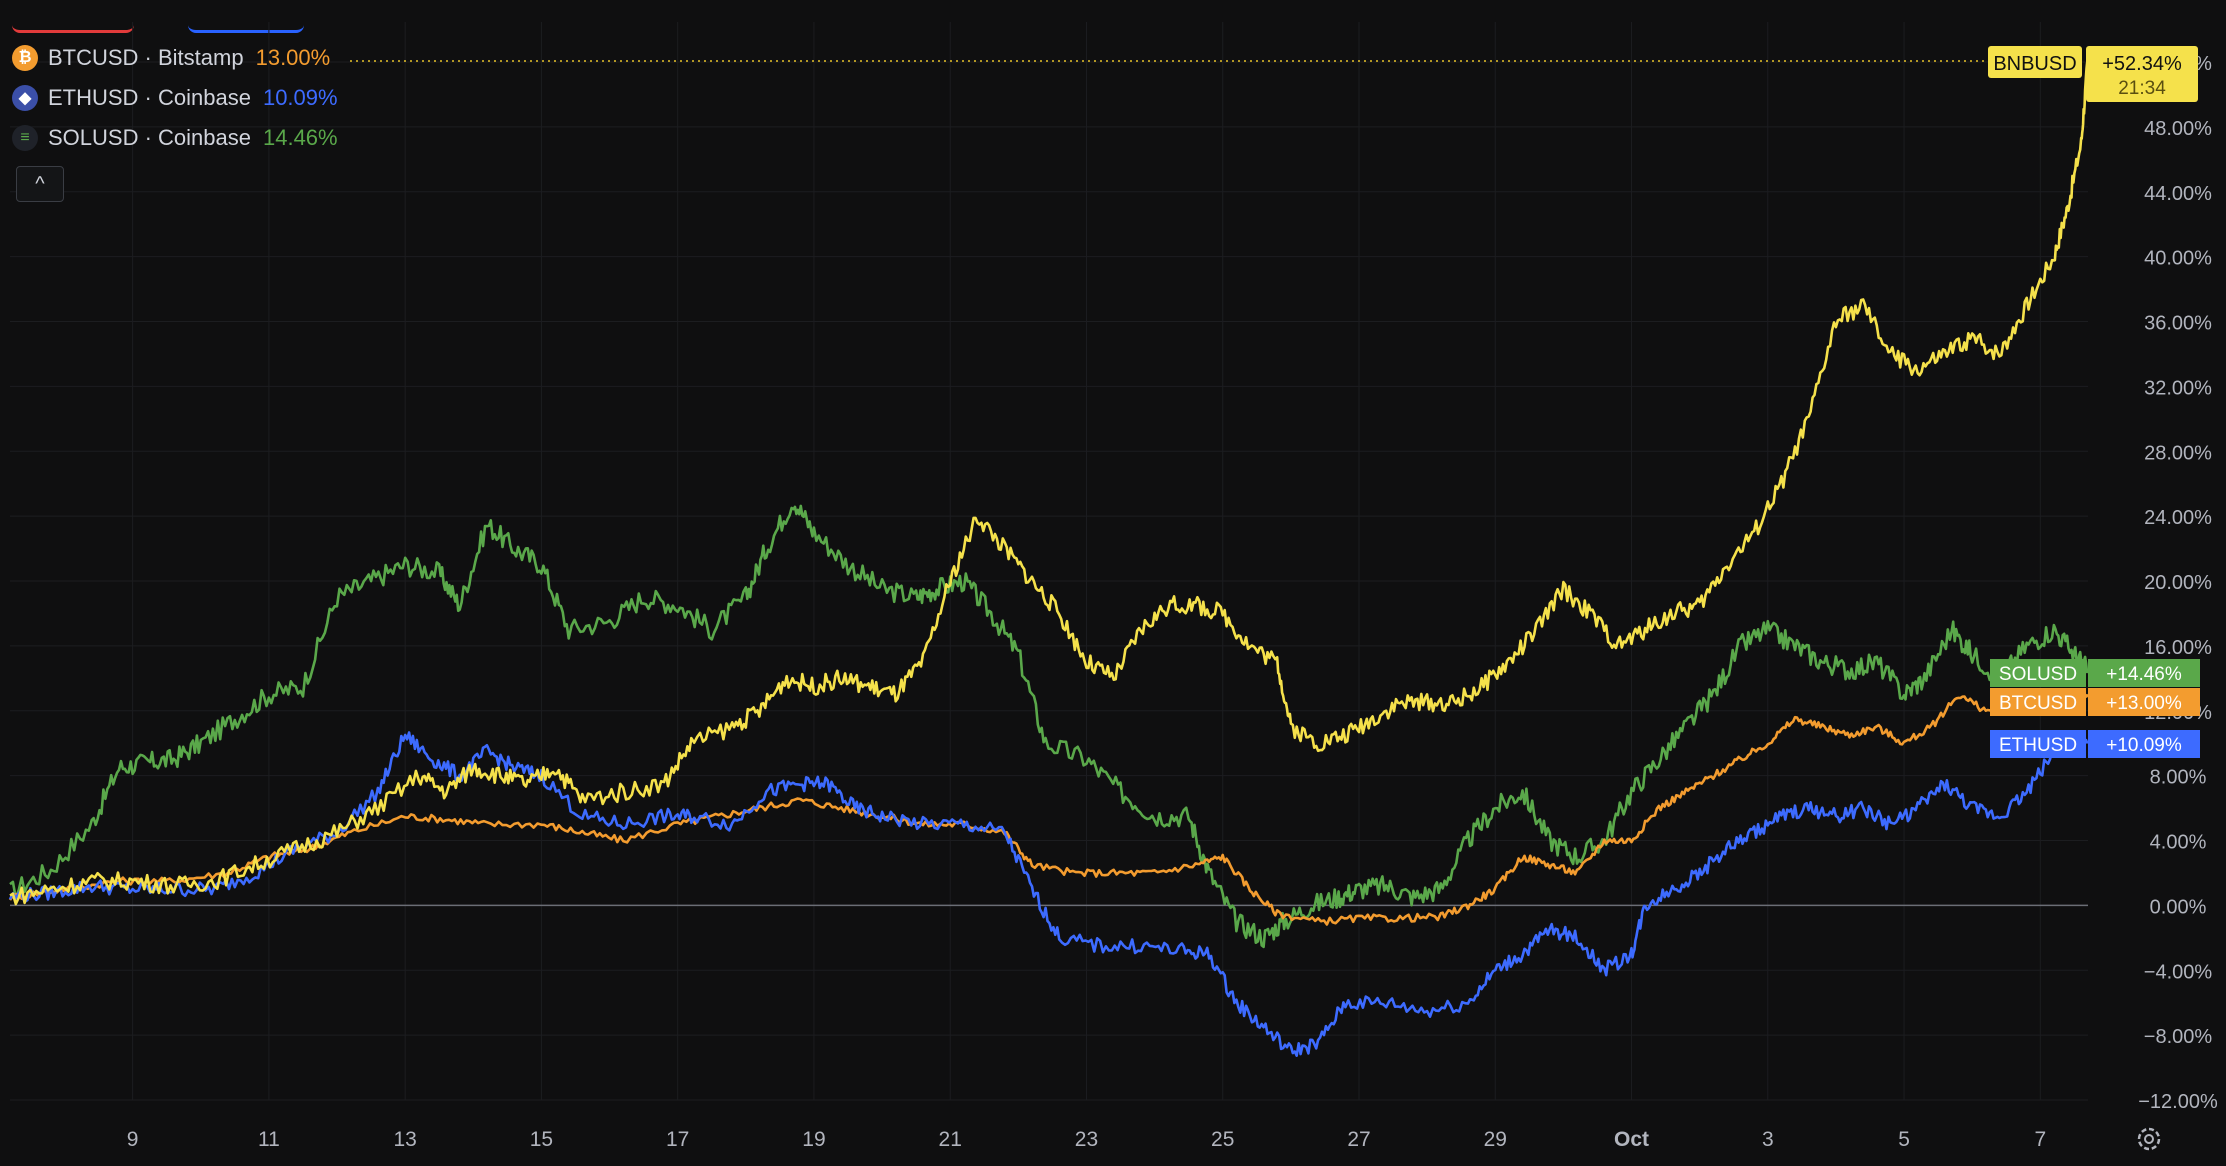 Image resolution: width=2226 pixels, height=1166 pixels. I want to click on y-tick-label: 48.00%, so click(2178, 129).